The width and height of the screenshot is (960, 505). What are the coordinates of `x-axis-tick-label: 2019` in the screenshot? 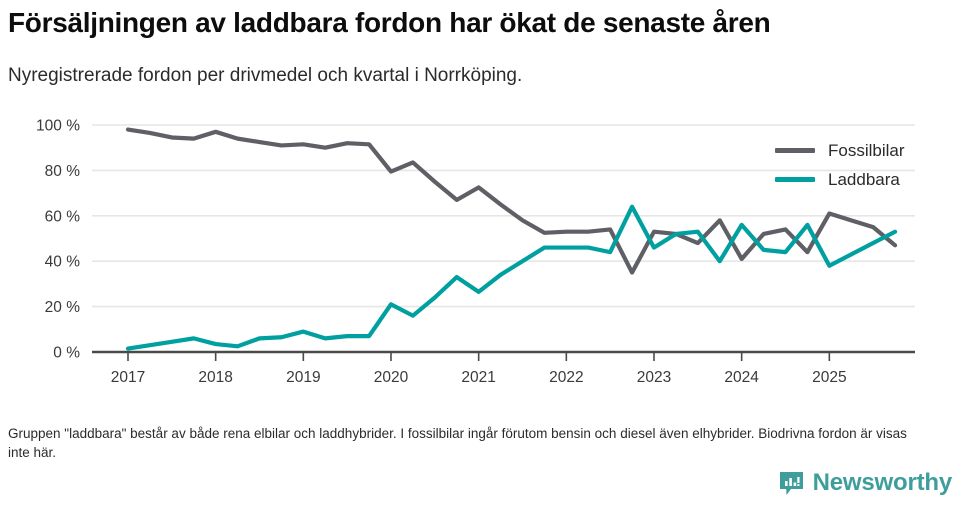 It's located at (303, 377).